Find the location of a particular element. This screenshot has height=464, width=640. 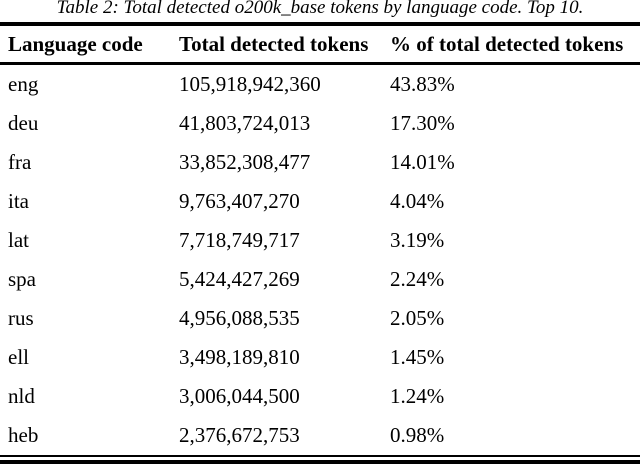

tokens-cell: 2,376,672,753 is located at coordinates (239, 434).